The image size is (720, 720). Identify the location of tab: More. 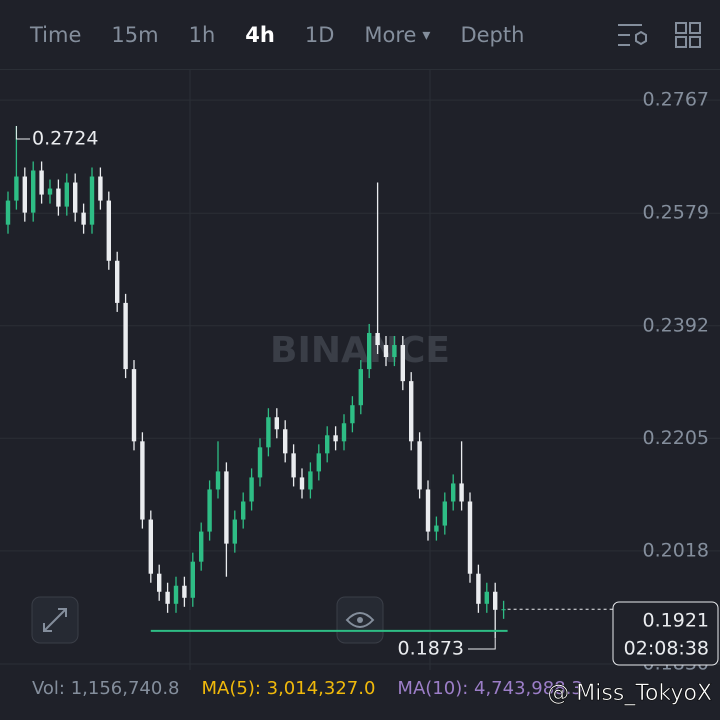
(390, 34).